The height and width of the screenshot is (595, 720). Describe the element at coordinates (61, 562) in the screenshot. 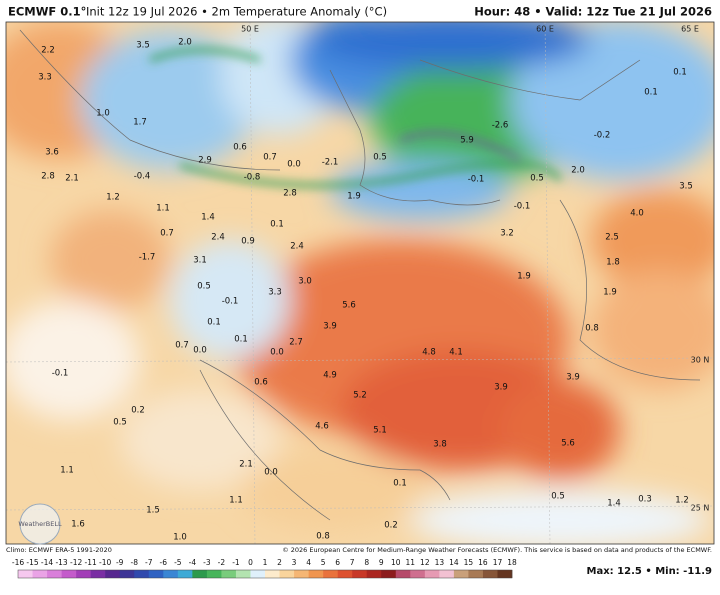

I see `colorbar-label: -13` at that location.